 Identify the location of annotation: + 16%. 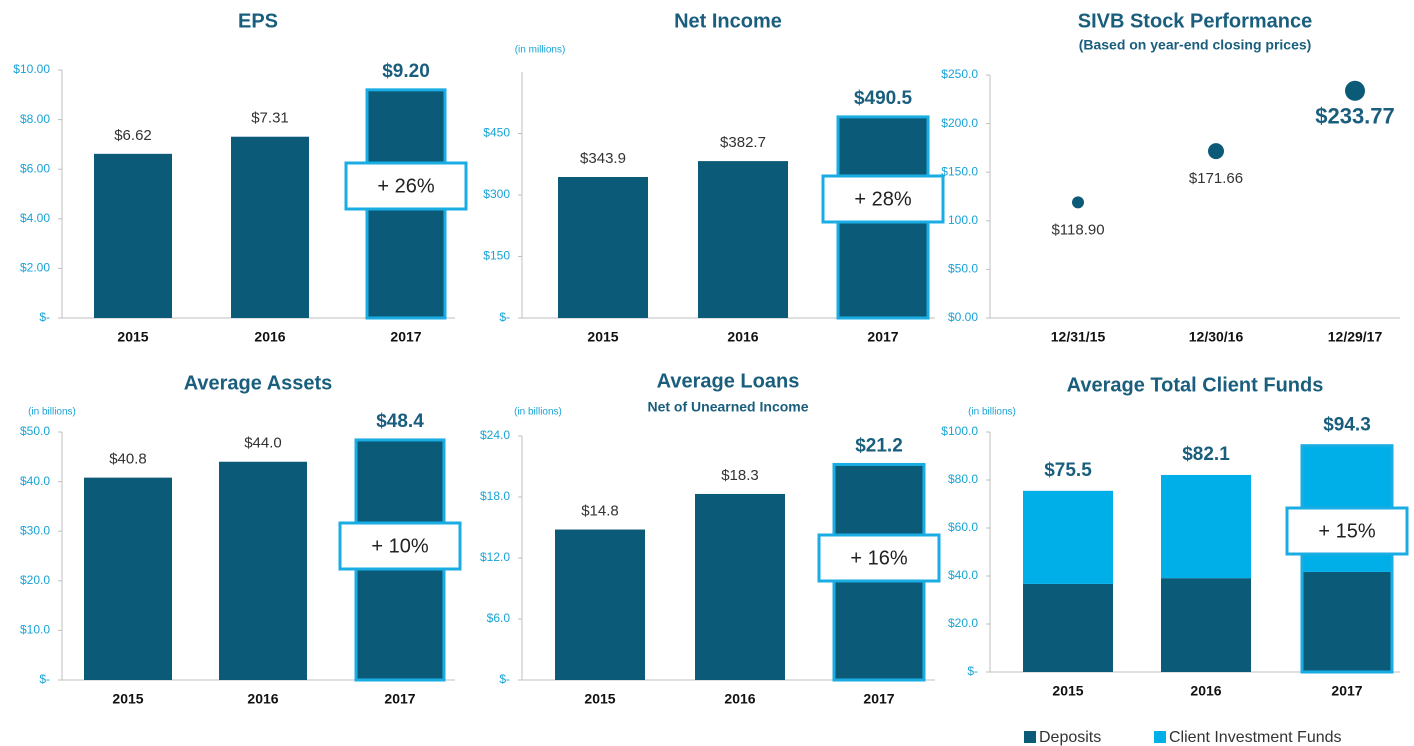
(878, 558).